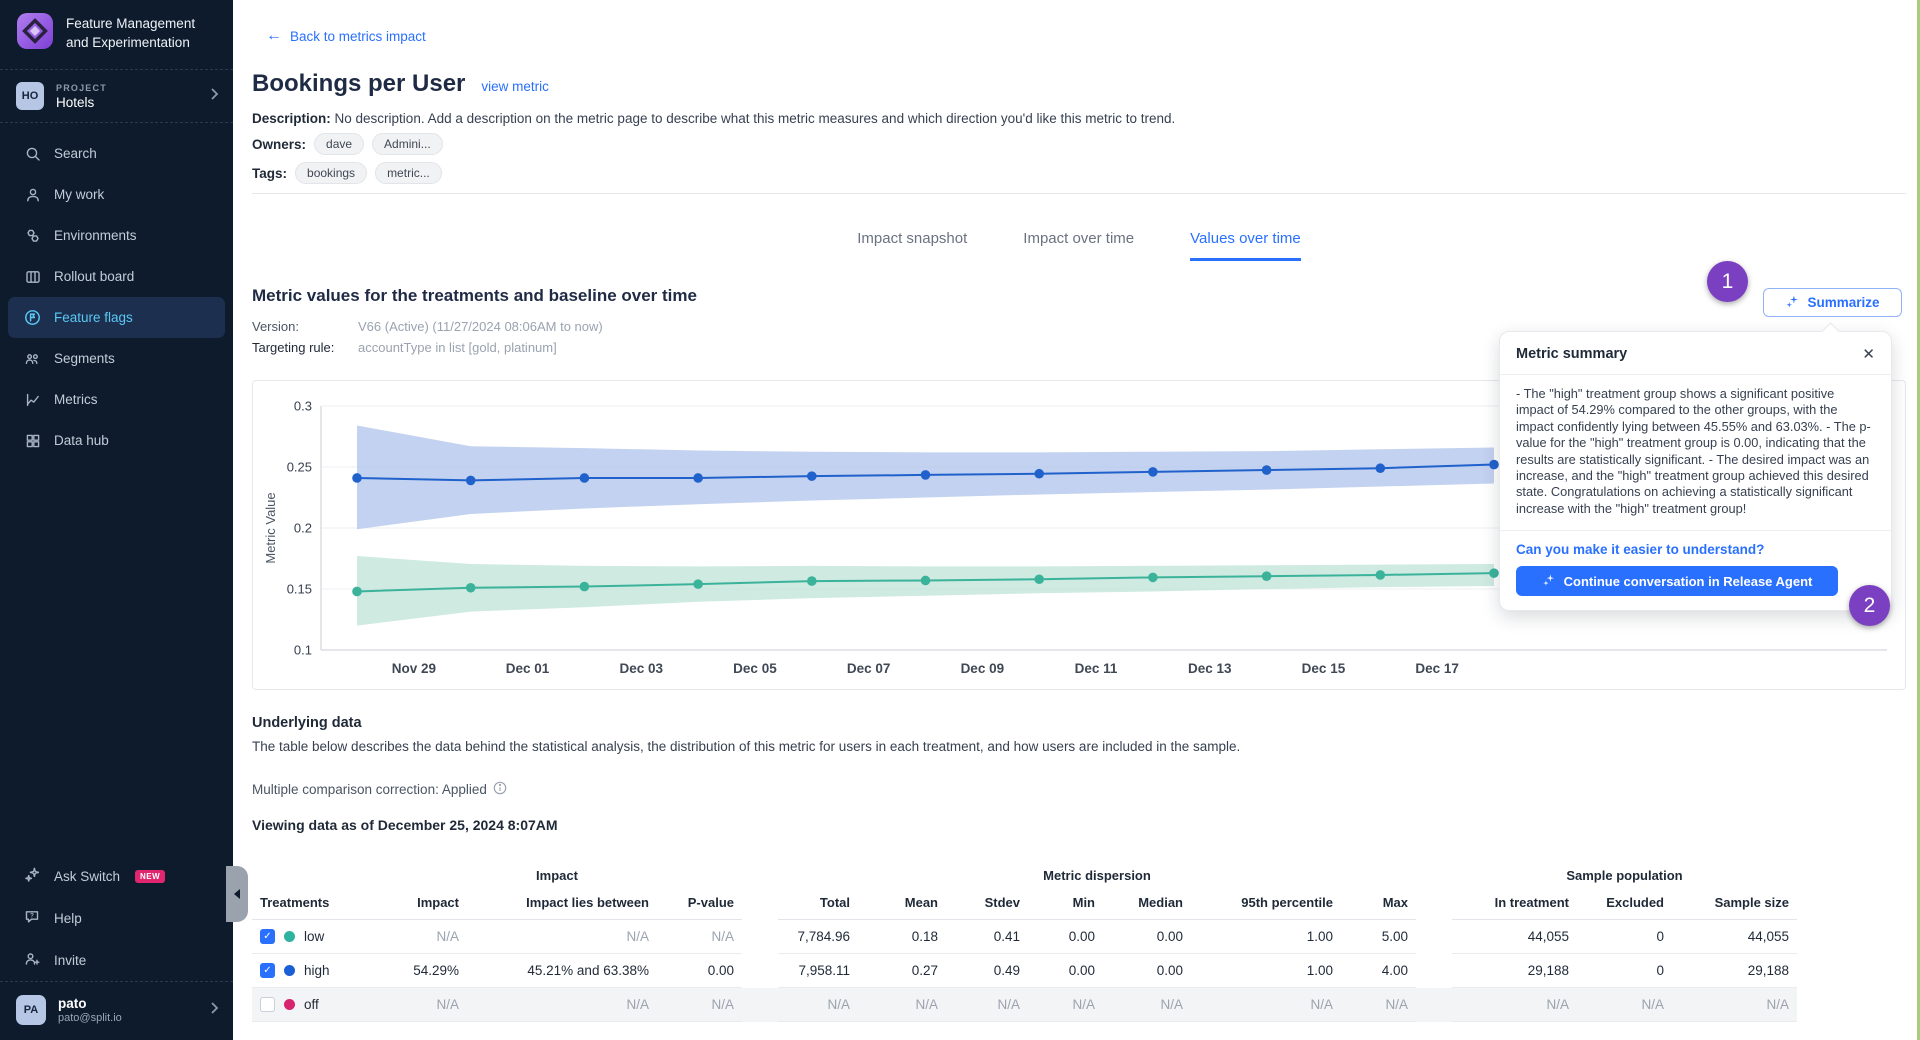  Describe the element at coordinates (1378, 904) in the screenshot. I see `column-header: Max` at that location.